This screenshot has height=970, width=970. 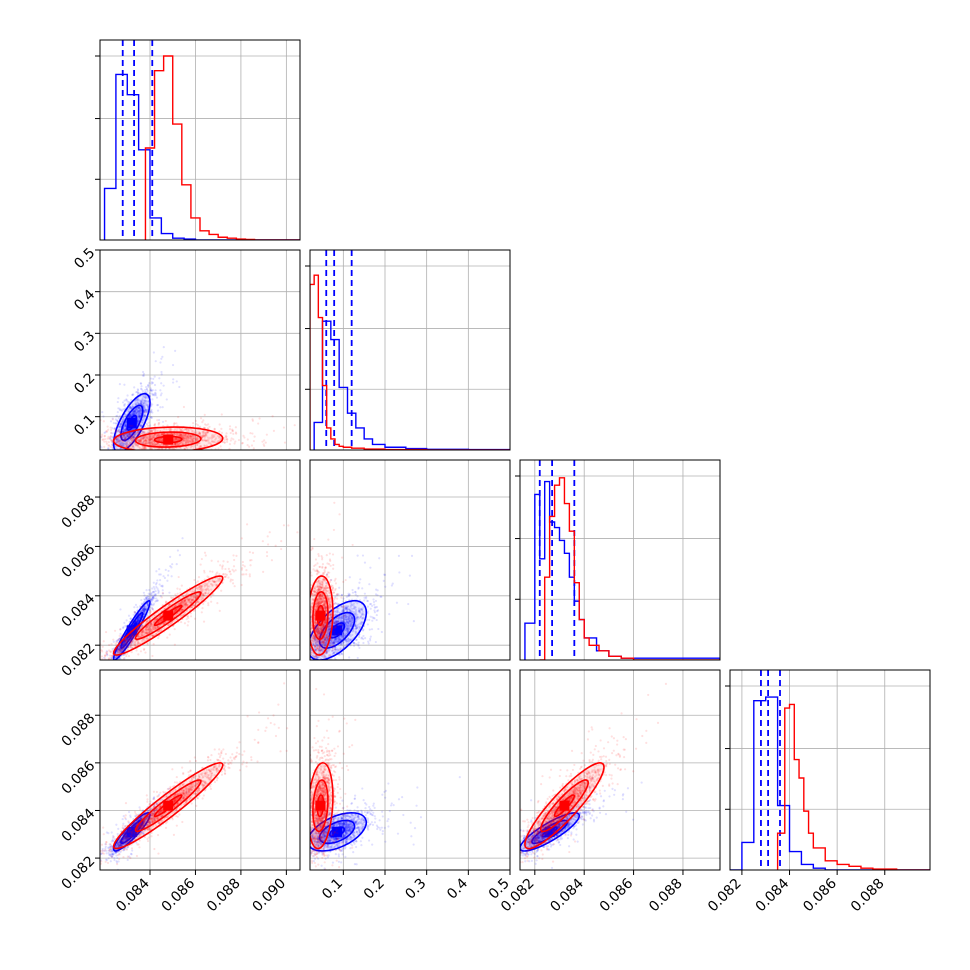 I want to click on panel-1-0: 0.1 0.2 0.3 0.4 0.5, so click(x=186, y=348).